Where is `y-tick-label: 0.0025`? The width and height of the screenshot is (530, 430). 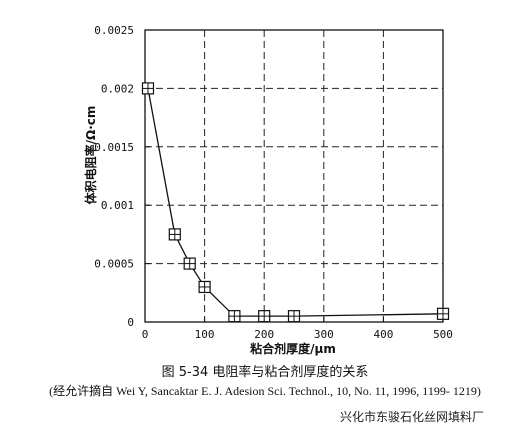 y-tick-label: 0.0025 is located at coordinates (114, 30).